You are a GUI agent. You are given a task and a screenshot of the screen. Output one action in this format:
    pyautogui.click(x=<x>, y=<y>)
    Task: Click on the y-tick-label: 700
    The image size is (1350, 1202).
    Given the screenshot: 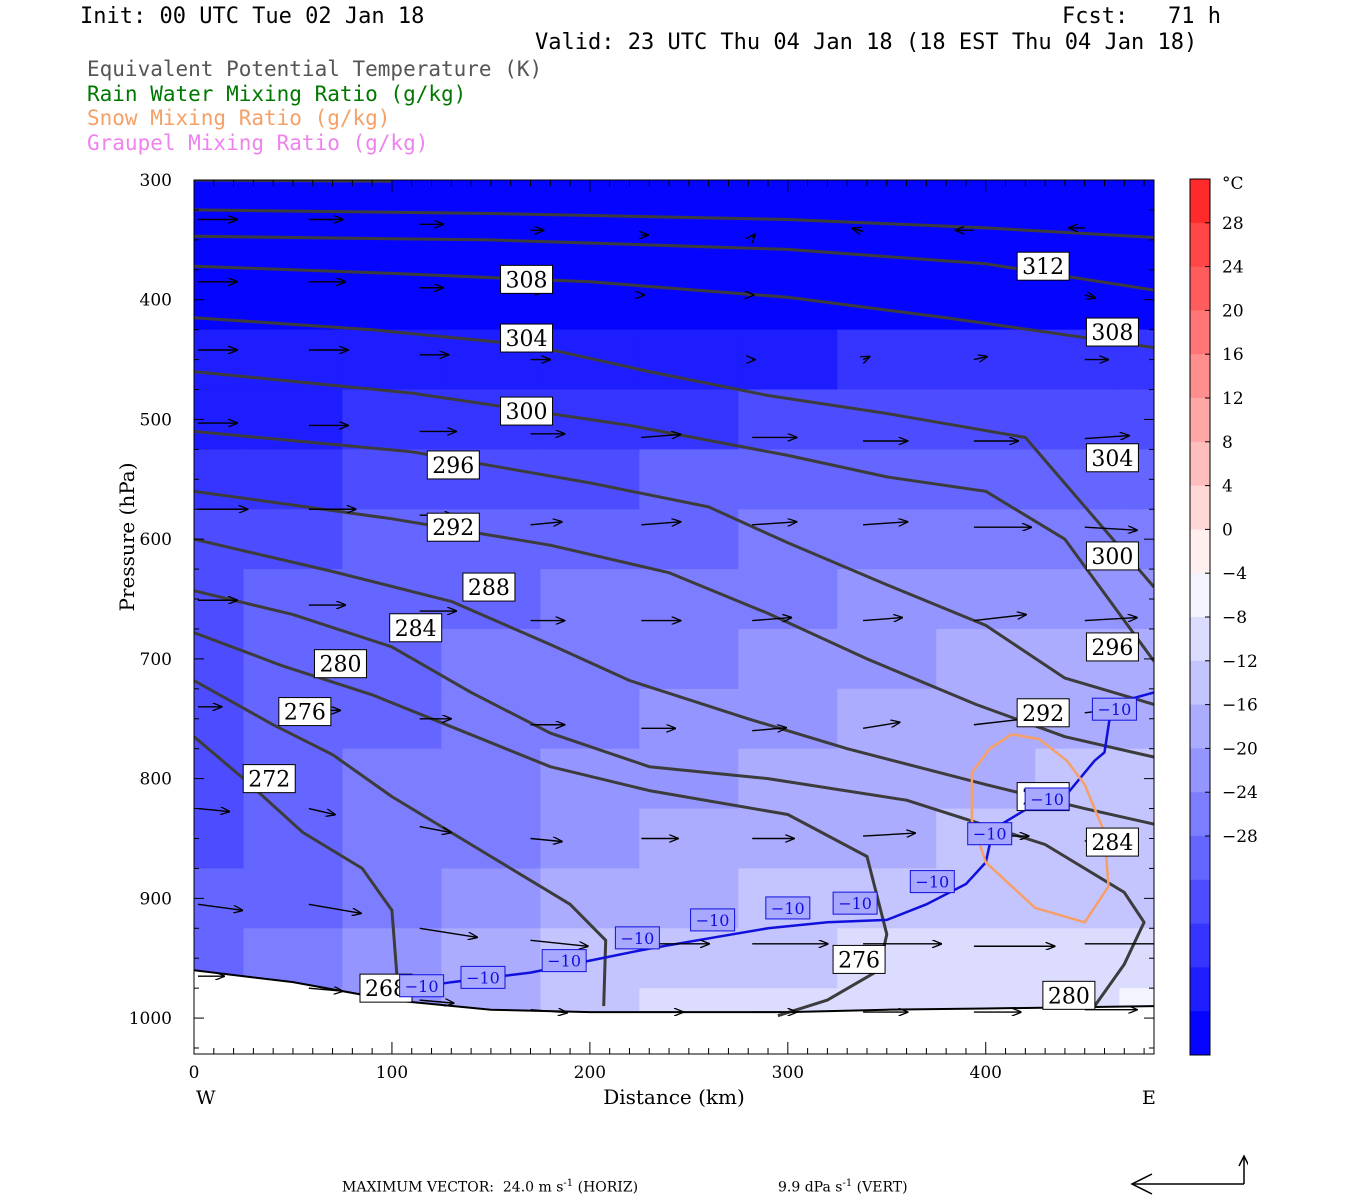 What is the action you would take?
    pyautogui.click(x=156, y=660)
    